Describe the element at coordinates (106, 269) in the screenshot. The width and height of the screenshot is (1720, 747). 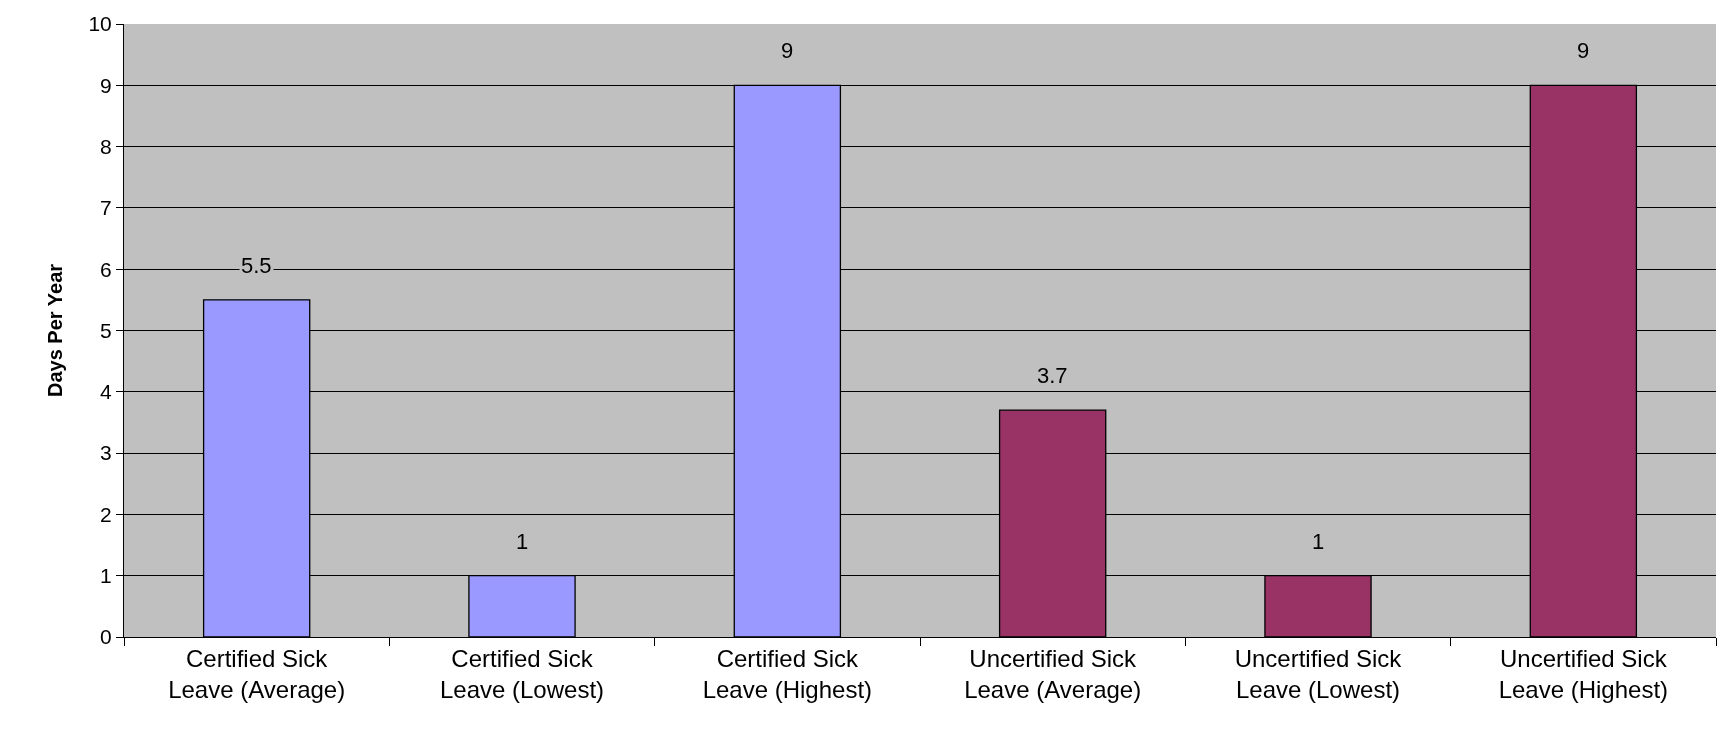
I see `y-tick-label: 6` at that location.